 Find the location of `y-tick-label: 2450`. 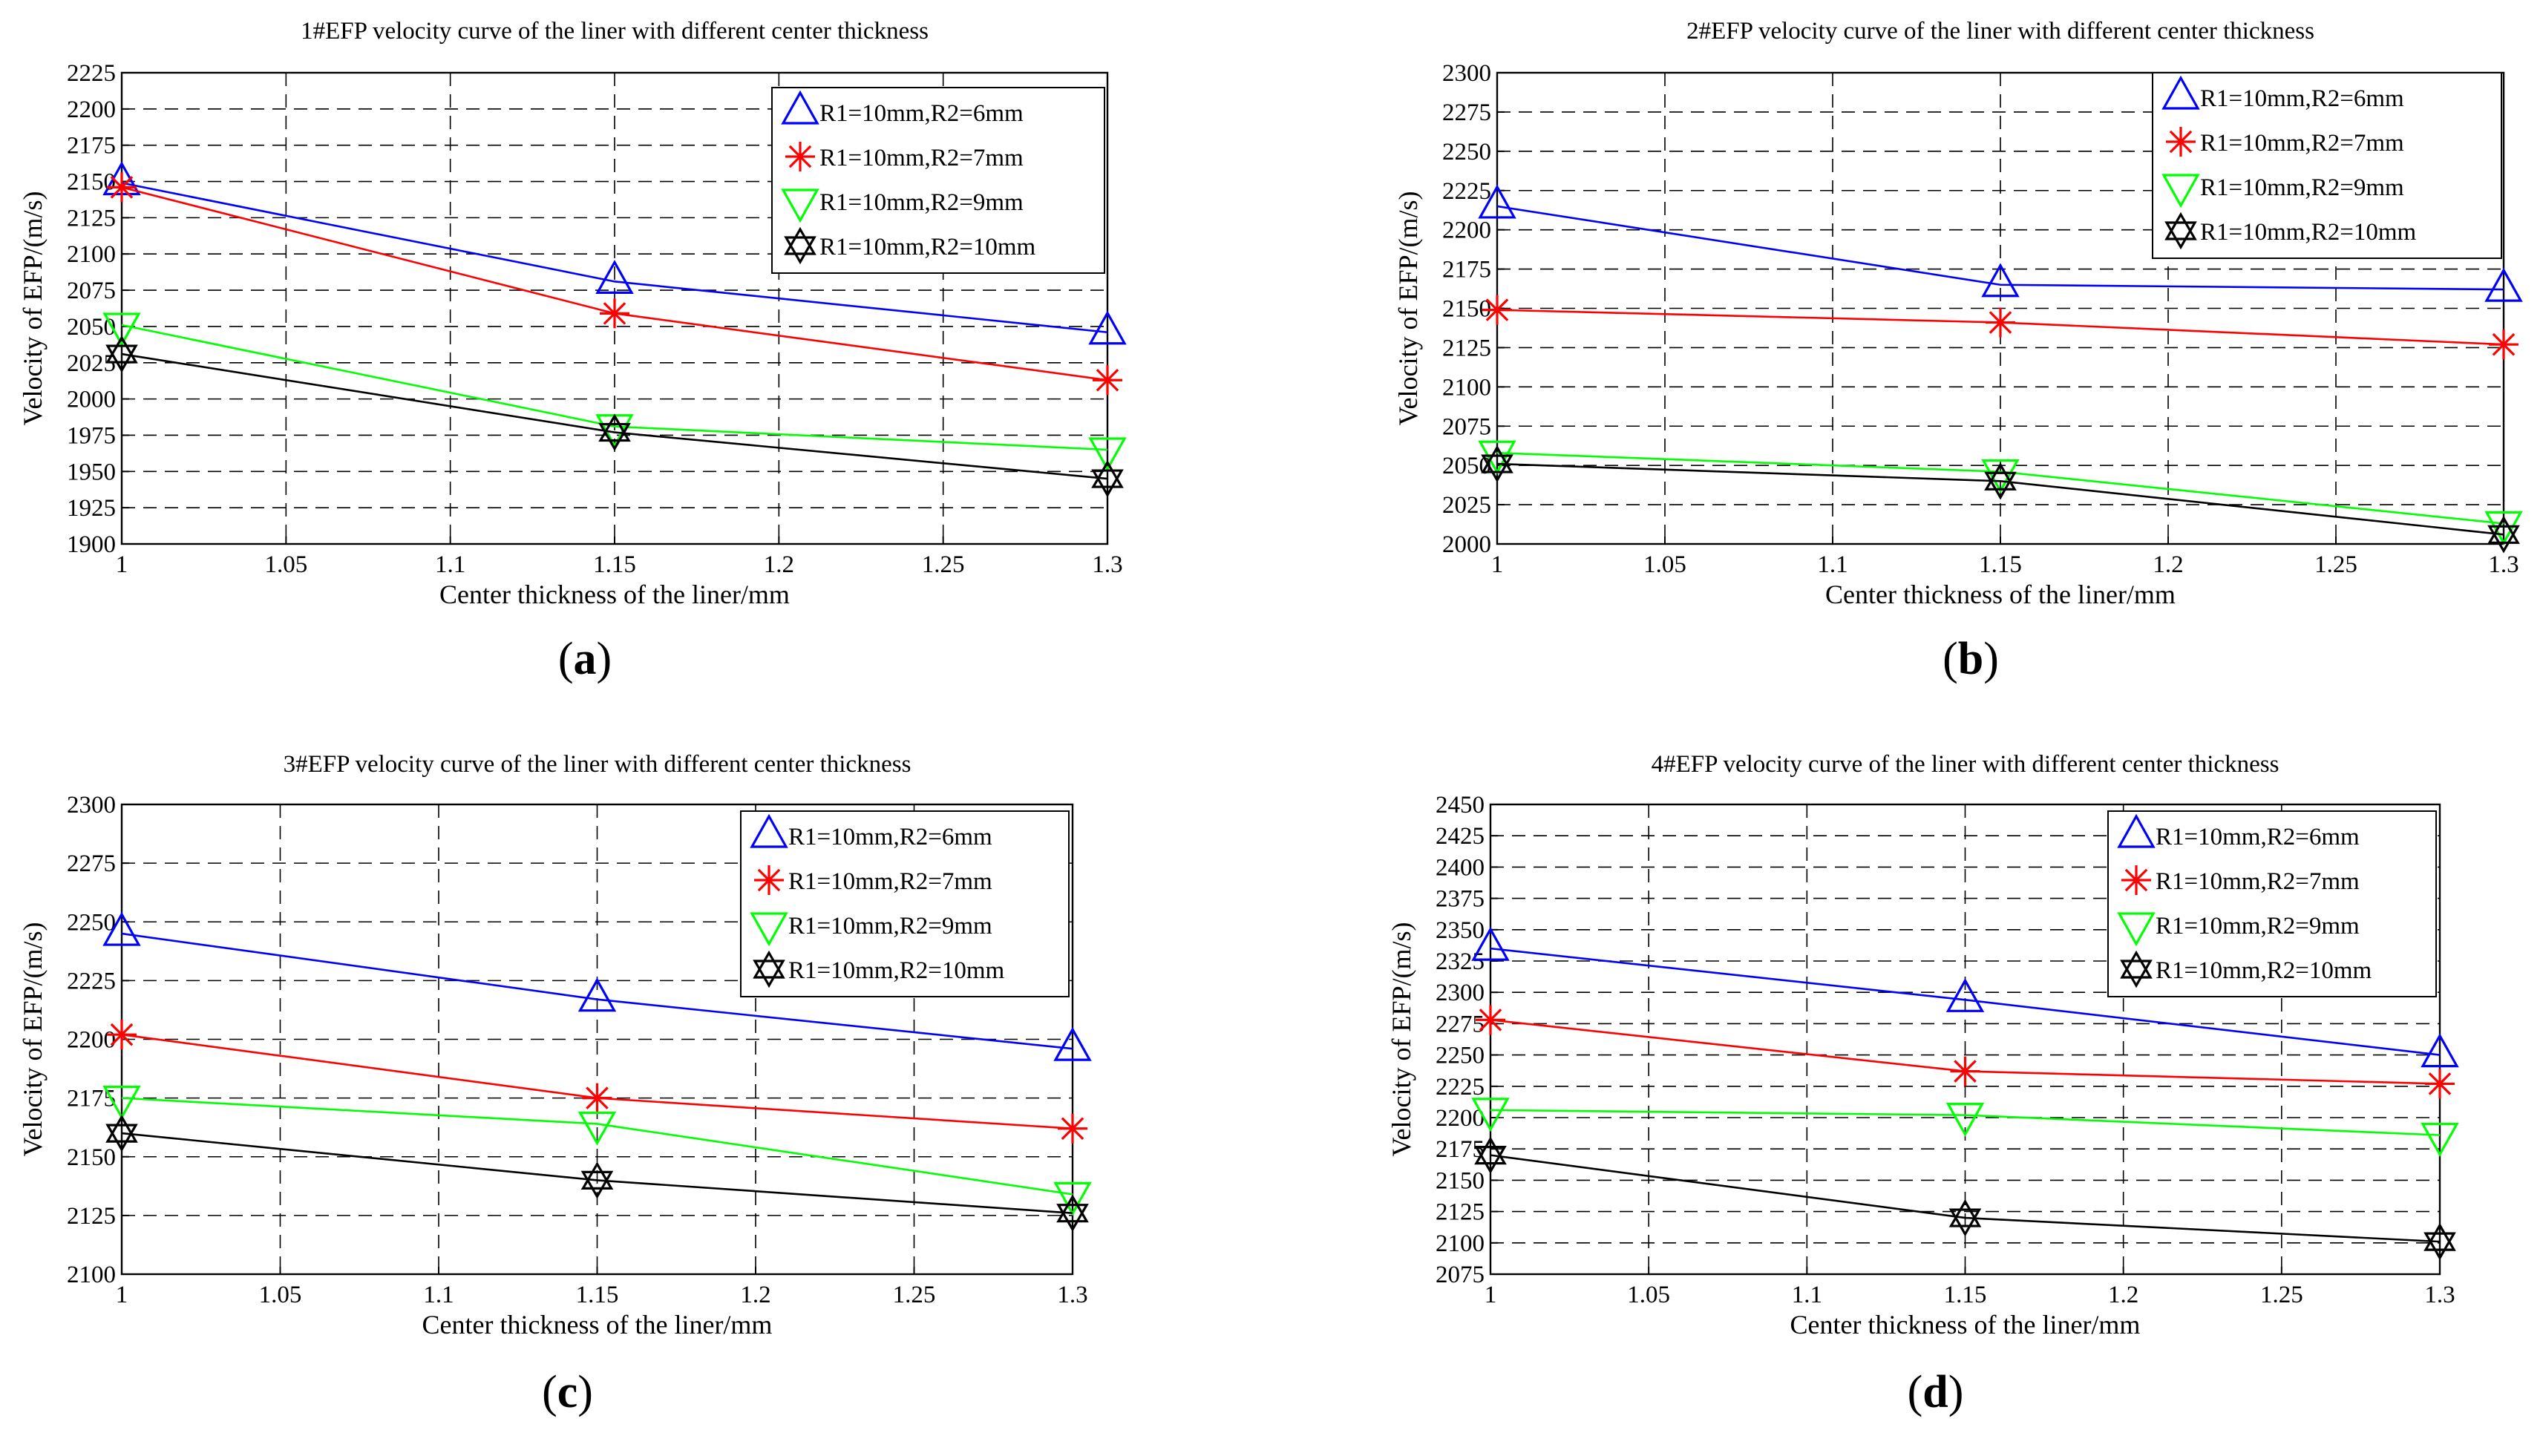

y-tick-label: 2450 is located at coordinates (1460, 806).